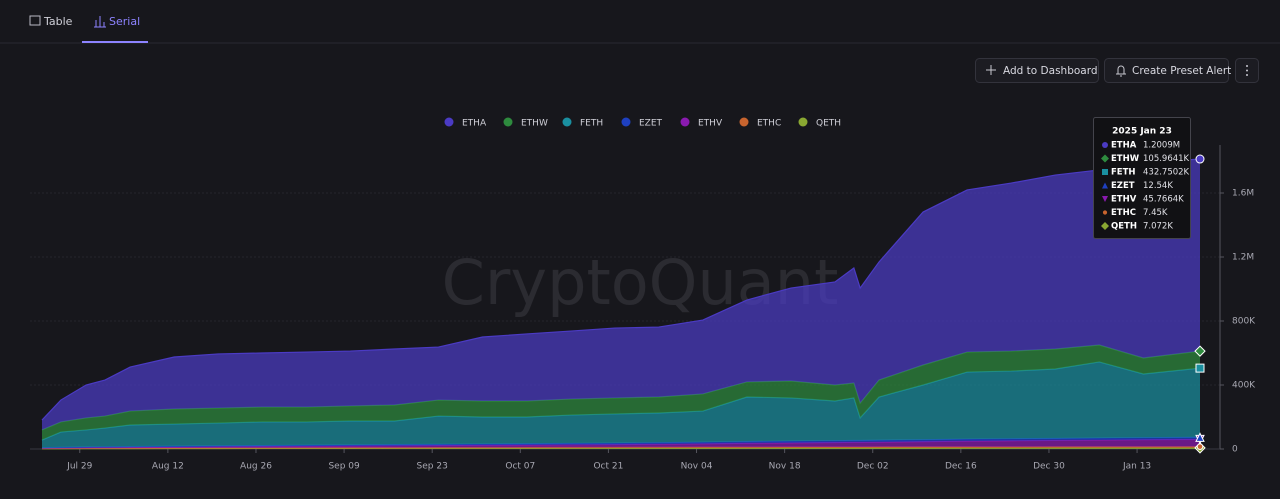 This screenshot has width=1280, height=499. I want to click on legend-item: ETHC, so click(760, 123).